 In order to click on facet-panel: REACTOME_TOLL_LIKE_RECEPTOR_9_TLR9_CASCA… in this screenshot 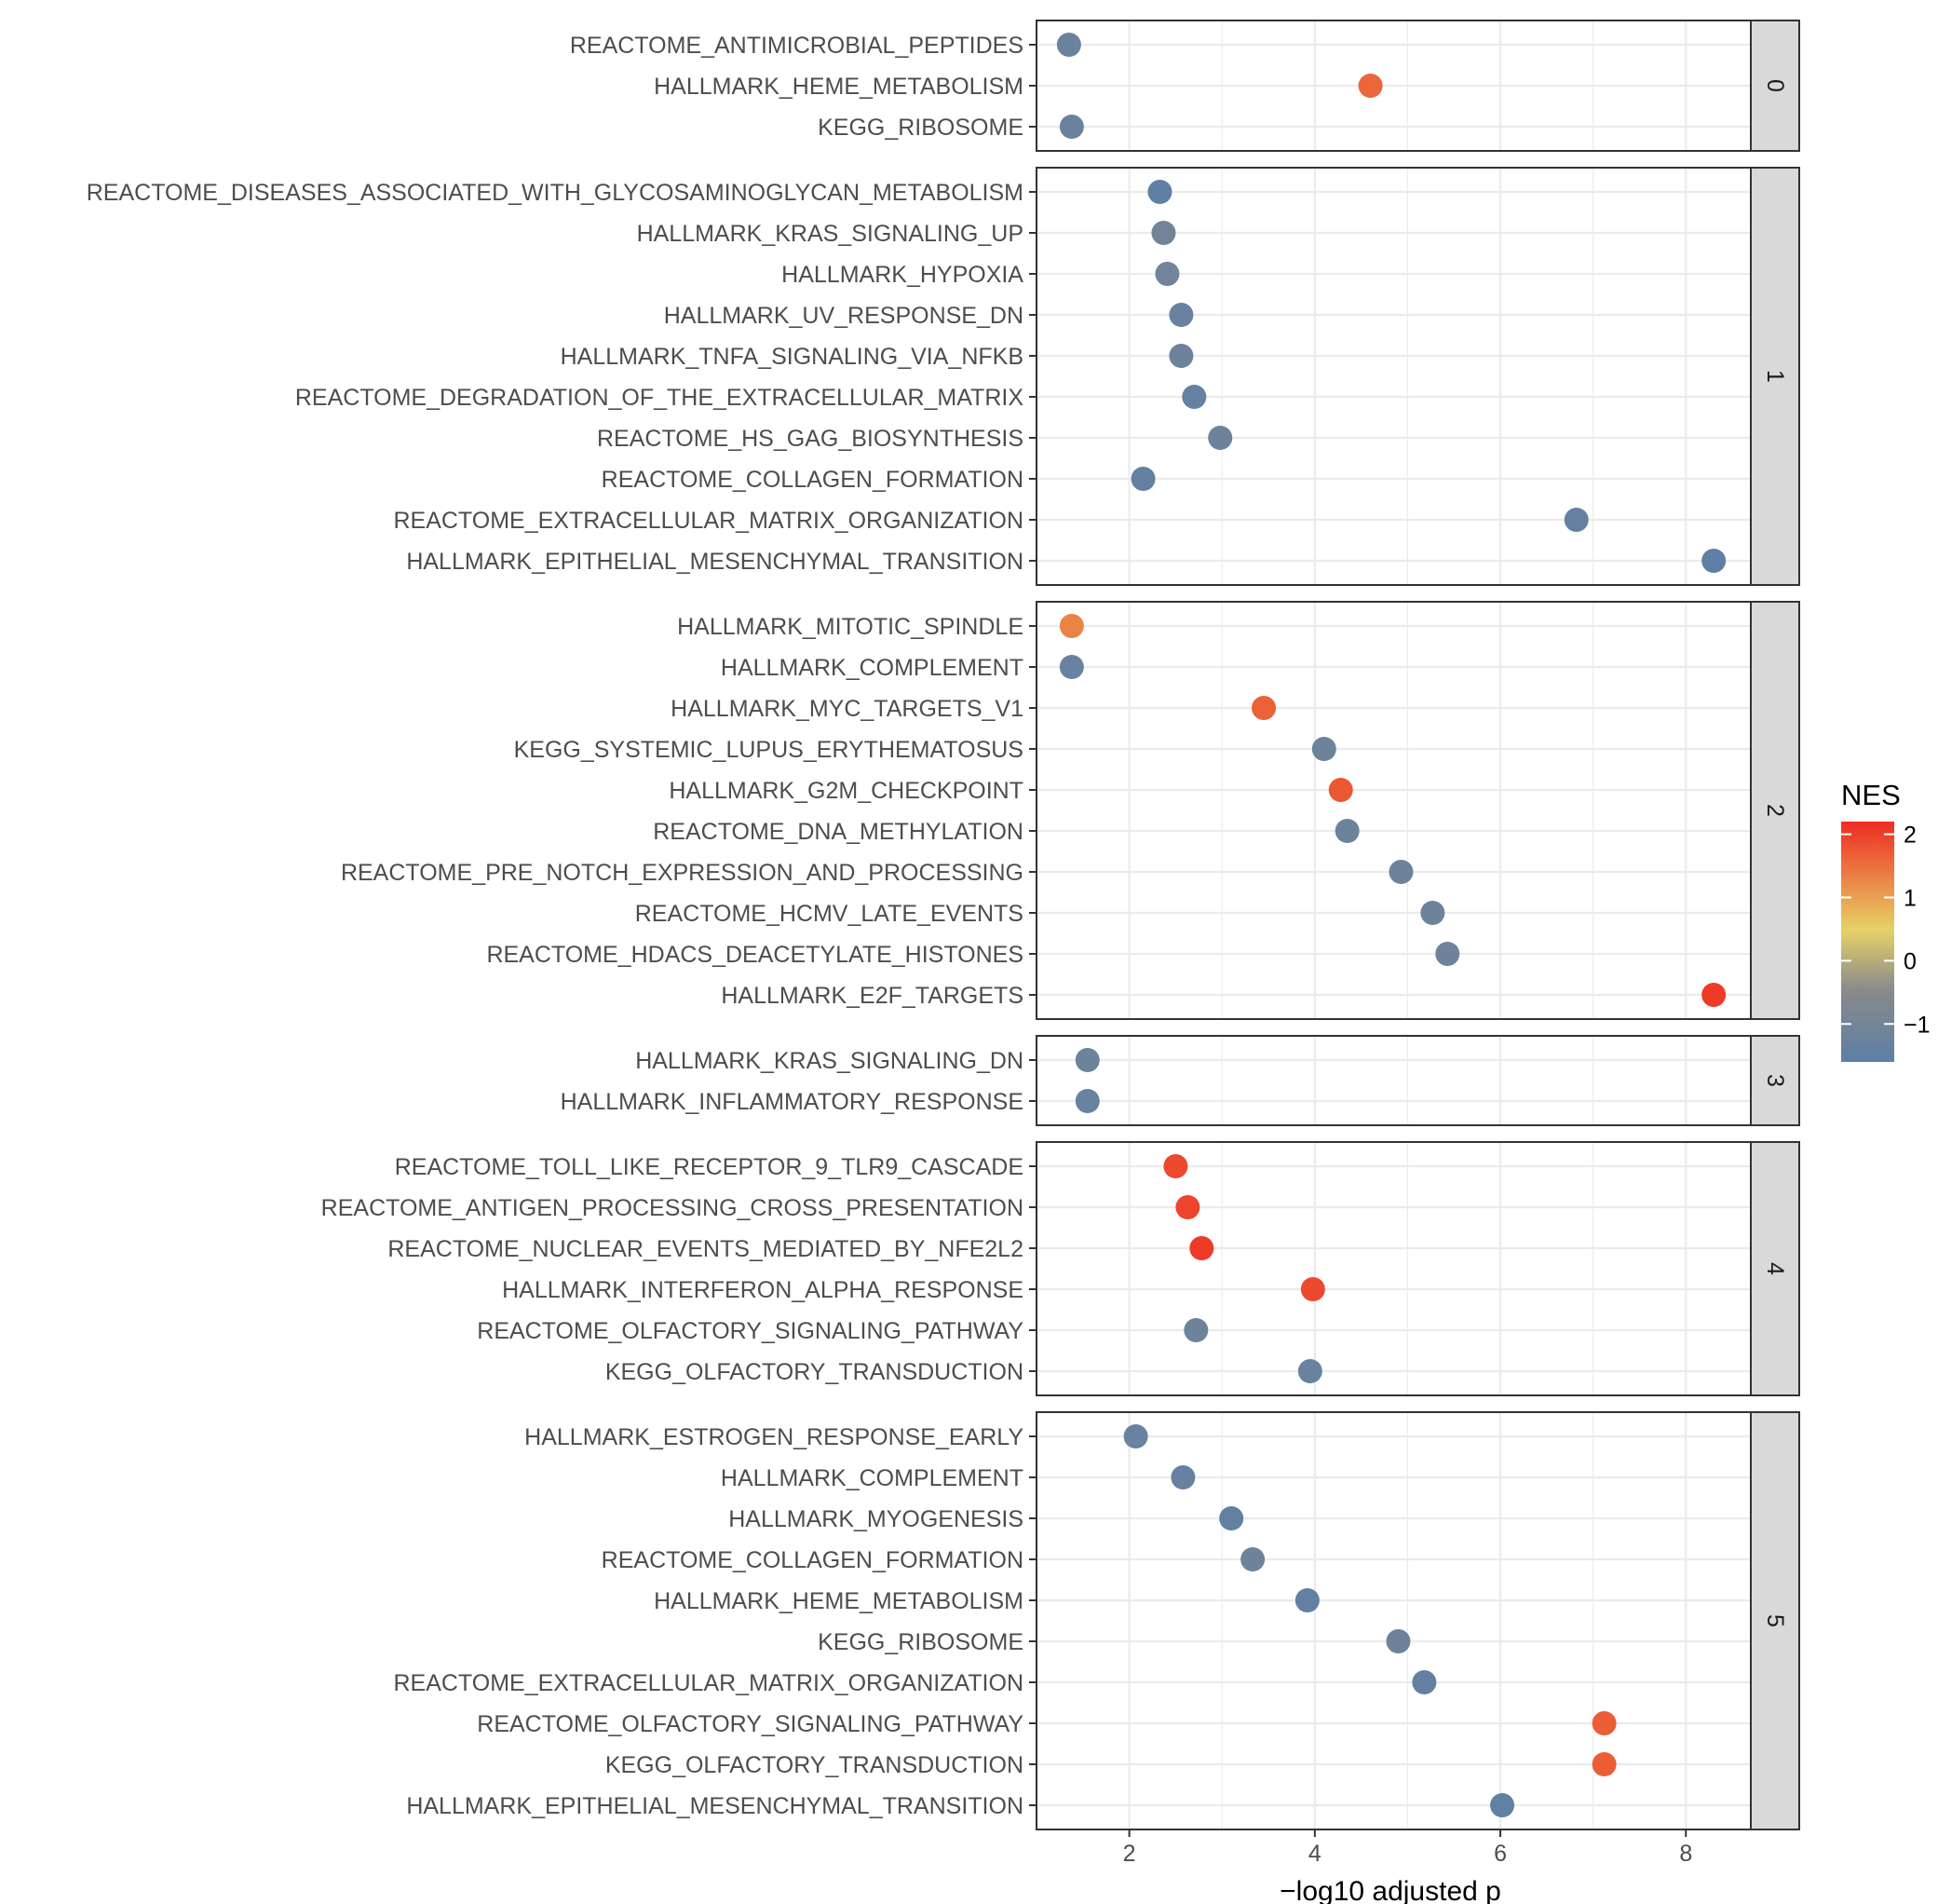, I will do `click(1060, 1268)`.